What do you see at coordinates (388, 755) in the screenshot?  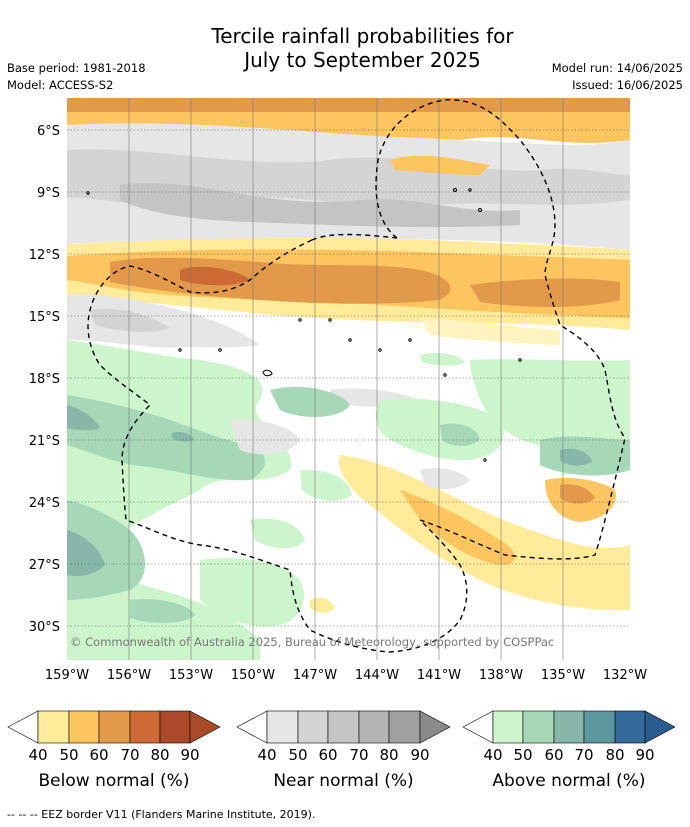 I see `near-tick-80: 80` at bounding box center [388, 755].